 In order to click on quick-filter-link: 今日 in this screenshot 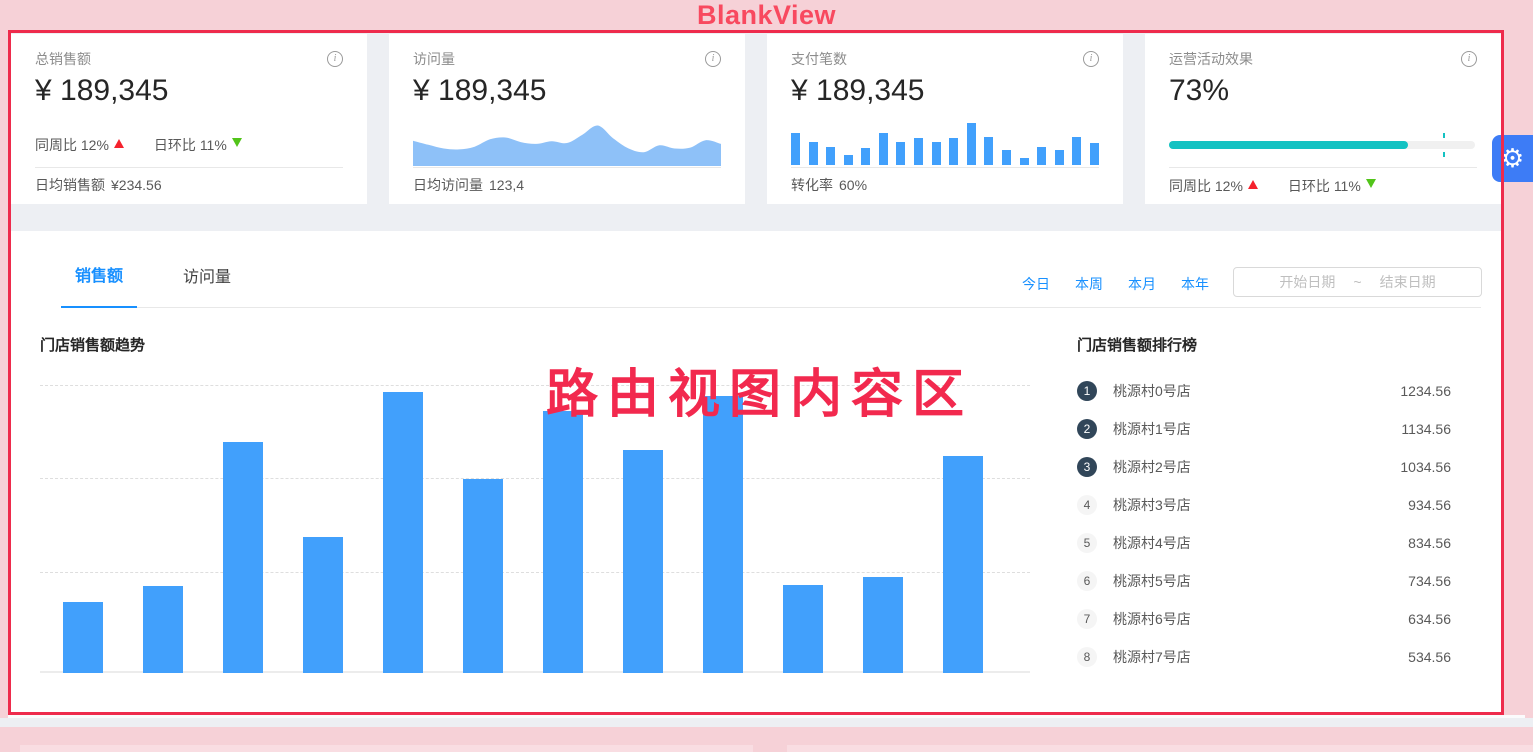, I will do `click(1036, 284)`.